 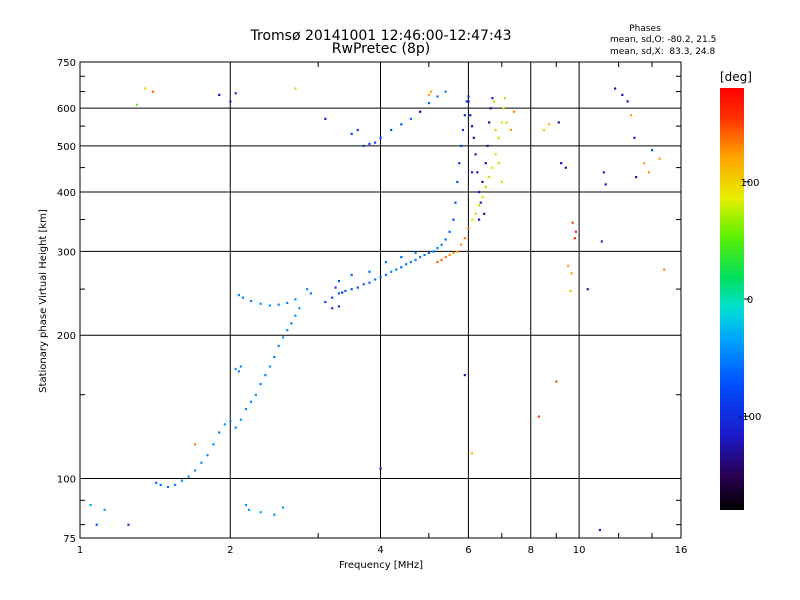 I want to click on y-tick-label: 600, so click(x=66, y=109).